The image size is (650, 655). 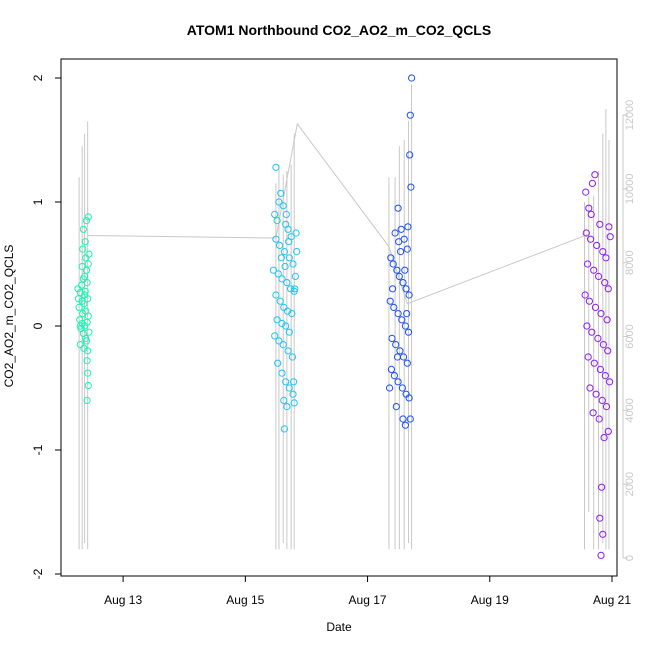 What do you see at coordinates (123, 600) in the screenshot?
I see `x-tick-label: Aug 13` at bounding box center [123, 600].